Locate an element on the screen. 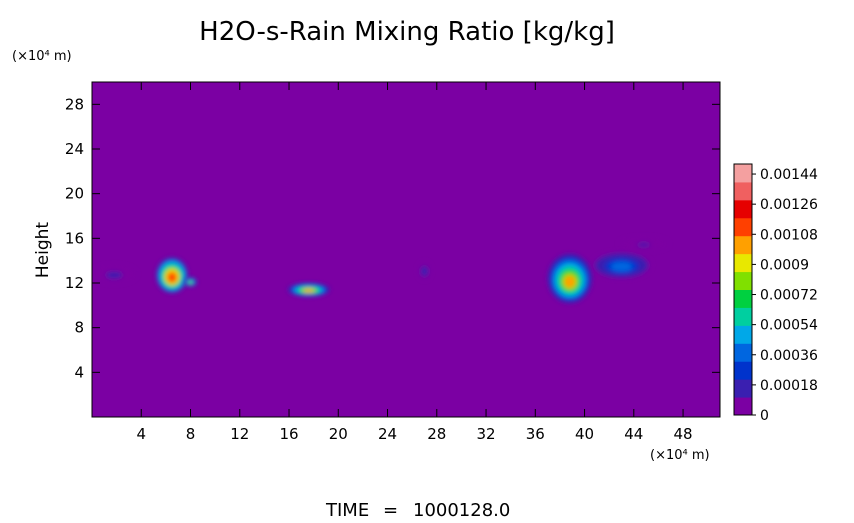 This screenshot has width=854, height=523. colorbar-frame is located at coordinates (743, 289).